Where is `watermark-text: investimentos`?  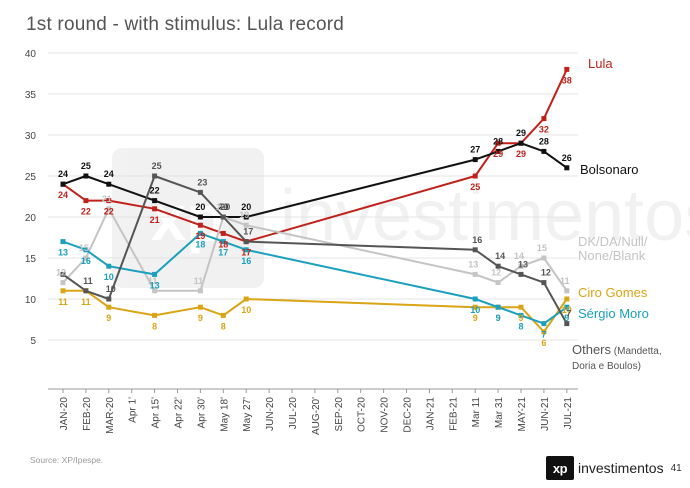
watermark-text: investimentos is located at coordinates (485, 216).